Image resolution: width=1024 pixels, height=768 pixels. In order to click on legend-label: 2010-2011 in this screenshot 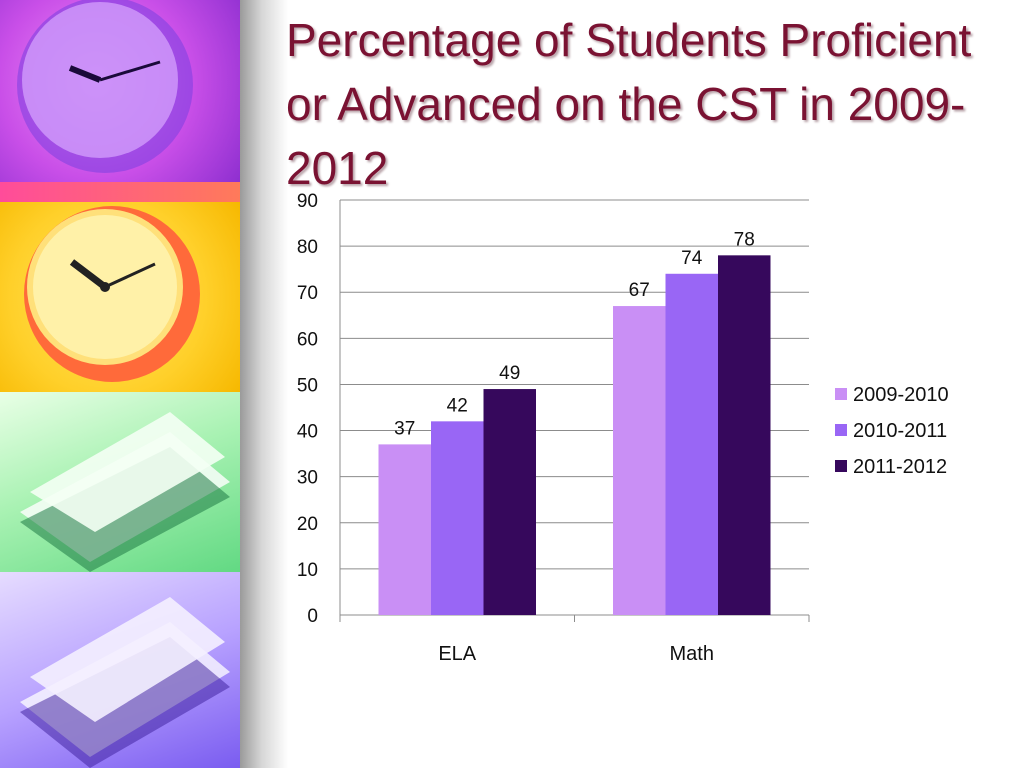, I will do `click(900, 431)`.